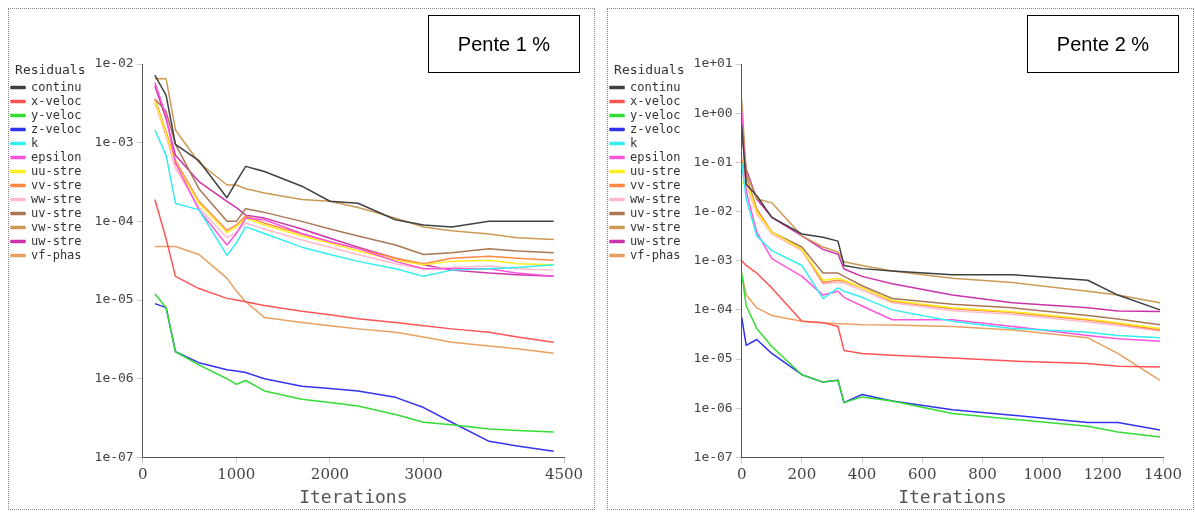 This screenshot has height=517, width=1195. I want to click on x-tick-label: 1200, so click(1102, 474).